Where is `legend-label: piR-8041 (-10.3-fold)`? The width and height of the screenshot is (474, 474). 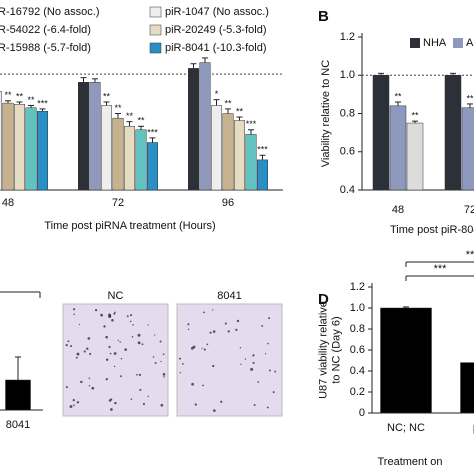
legend-label: piR-8041 (-10.3-fold) is located at coordinates (216, 48).